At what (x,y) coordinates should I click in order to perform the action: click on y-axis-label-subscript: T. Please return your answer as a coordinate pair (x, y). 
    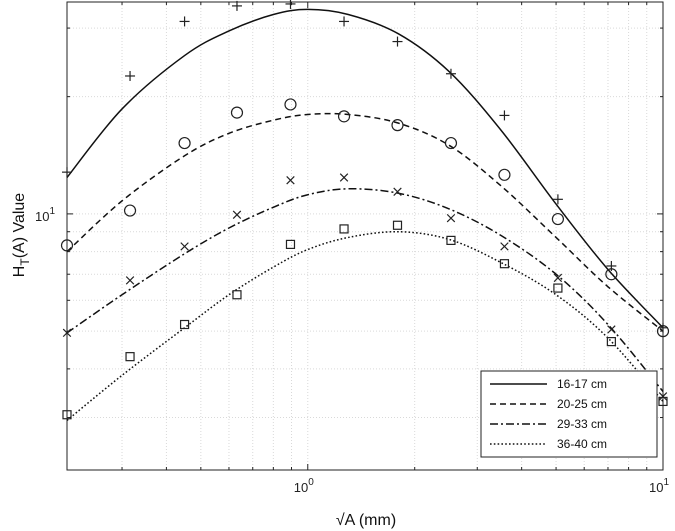
    Looking at the image, I should click on (25, 262).